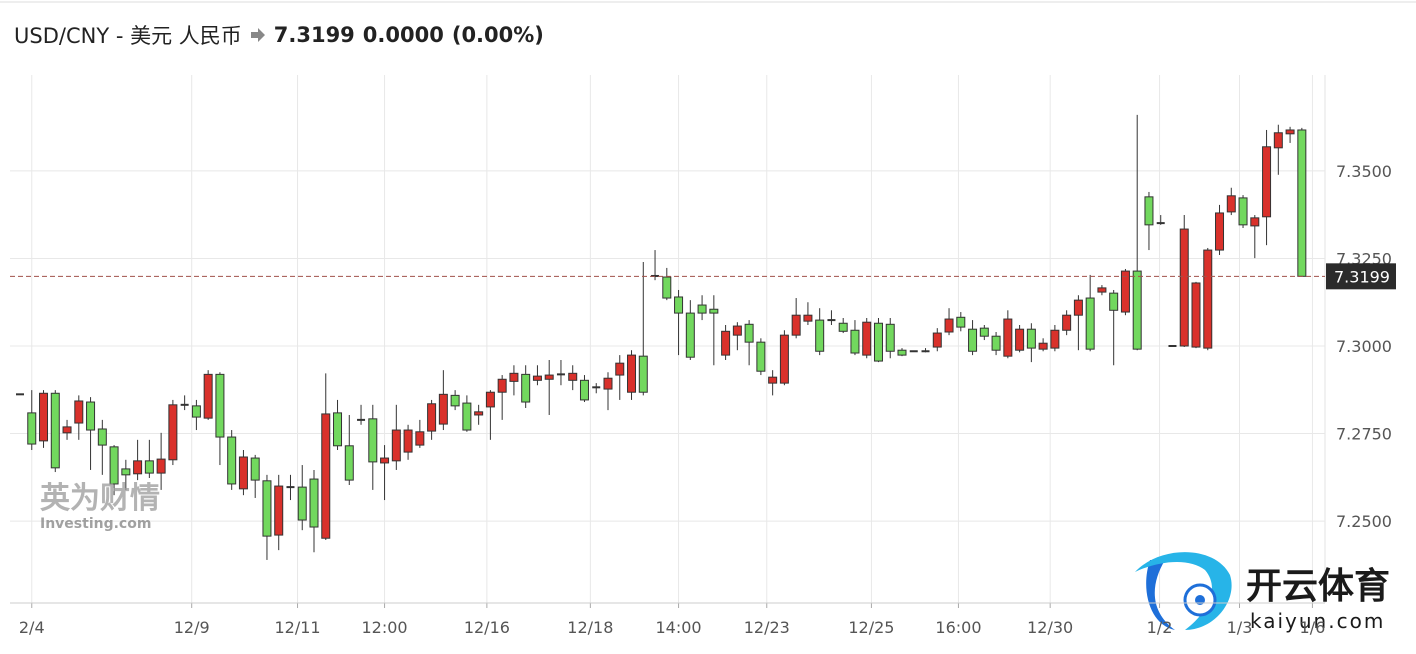 Image resolution: width=1416 pixels, height=654 pixels. I want to click on title: USD/CNY - 美元 人民币, so click(128, 36).